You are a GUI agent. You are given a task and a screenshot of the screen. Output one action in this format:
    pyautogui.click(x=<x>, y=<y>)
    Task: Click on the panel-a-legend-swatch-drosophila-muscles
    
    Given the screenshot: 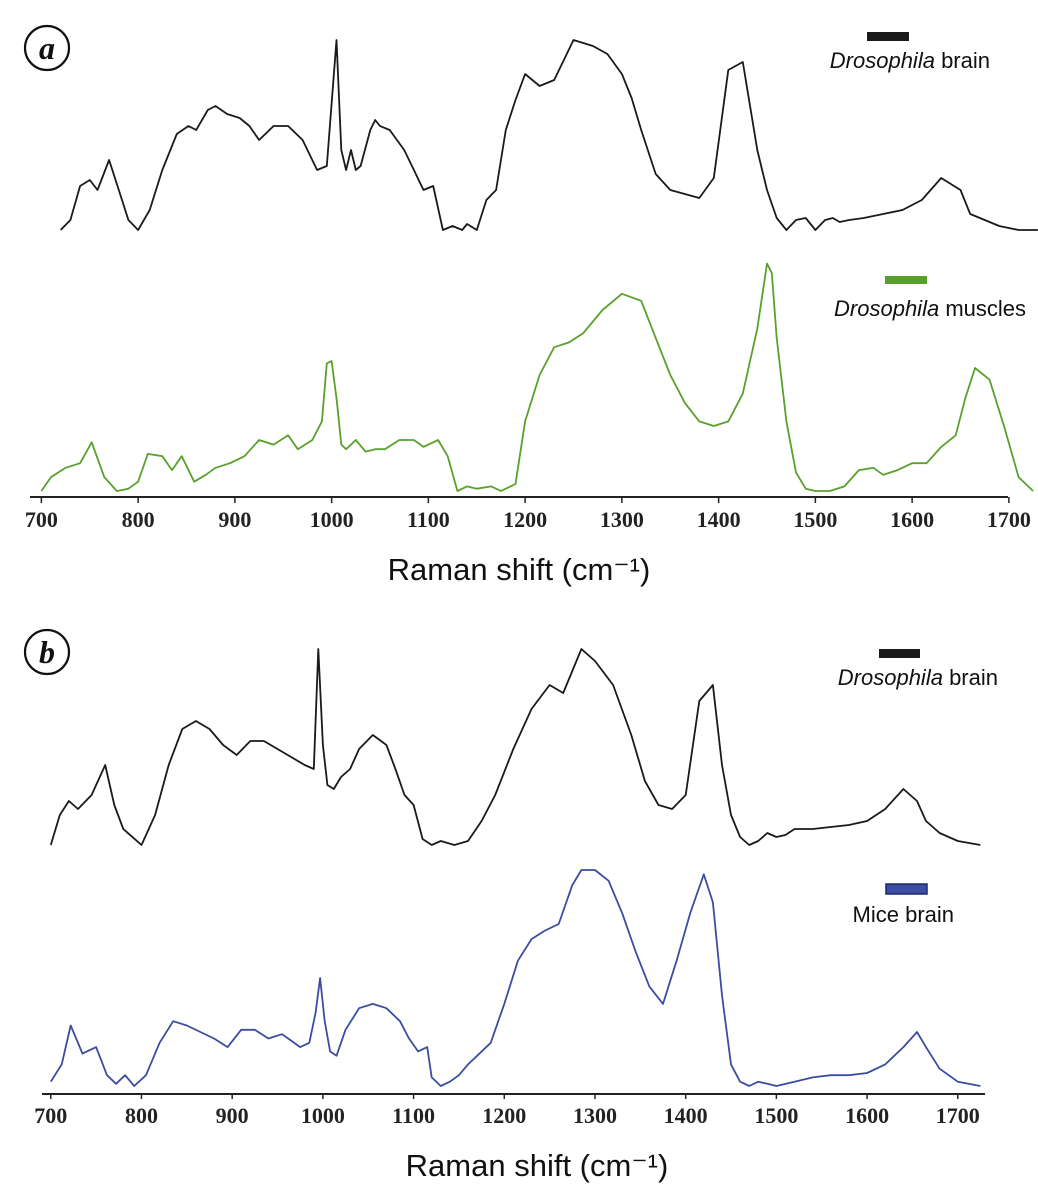 What is the action you would take?
    pyautogui.click(x=906, y=280)
    